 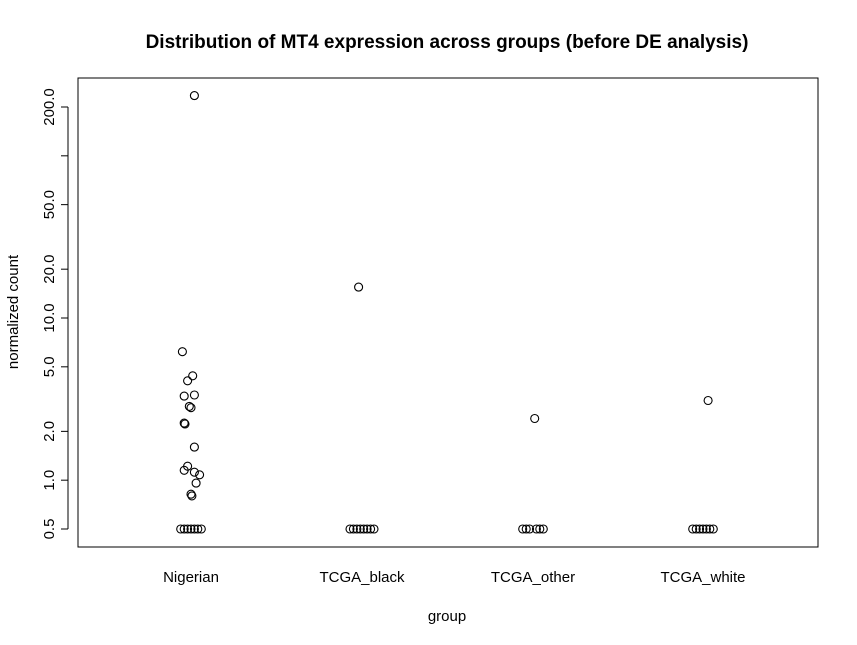 I want to click on y-axis-label: normalized count, so click(x=13, y=311).